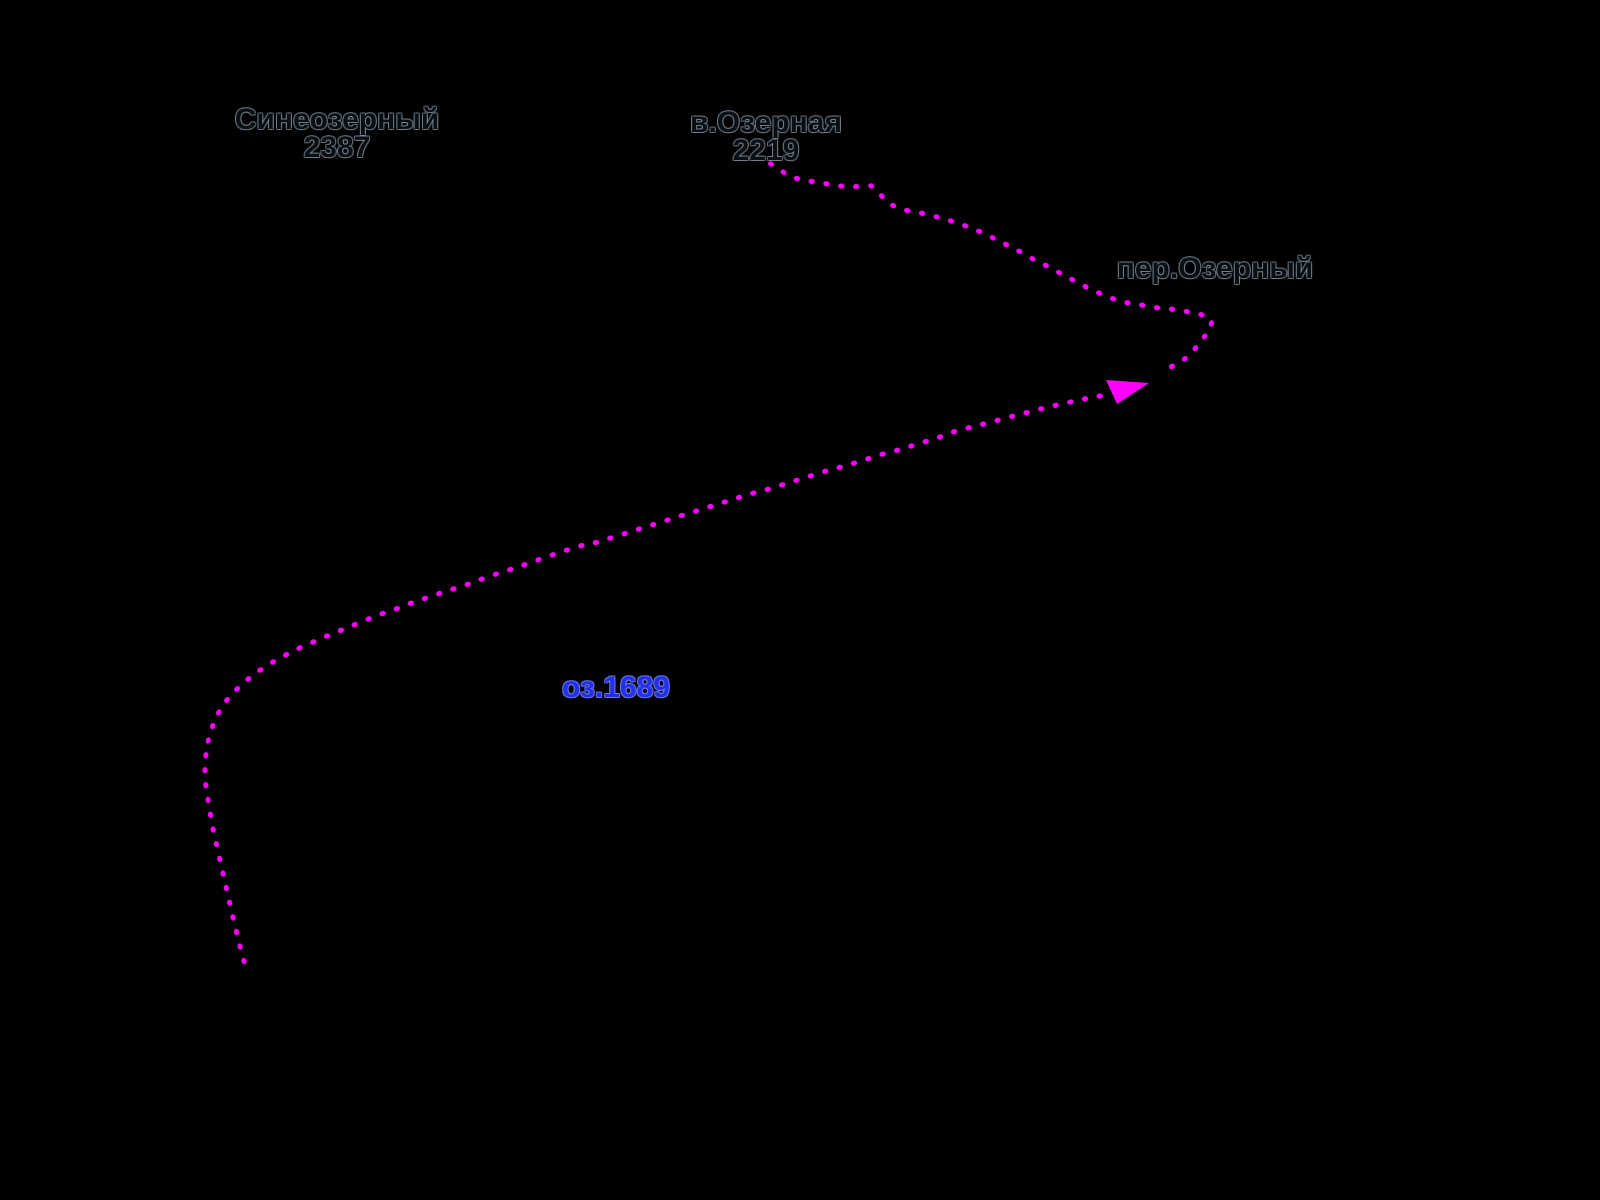  Describe the element at coordinates (1127, 392) in the screenshot. I see `route-direction-arrow` at that location.